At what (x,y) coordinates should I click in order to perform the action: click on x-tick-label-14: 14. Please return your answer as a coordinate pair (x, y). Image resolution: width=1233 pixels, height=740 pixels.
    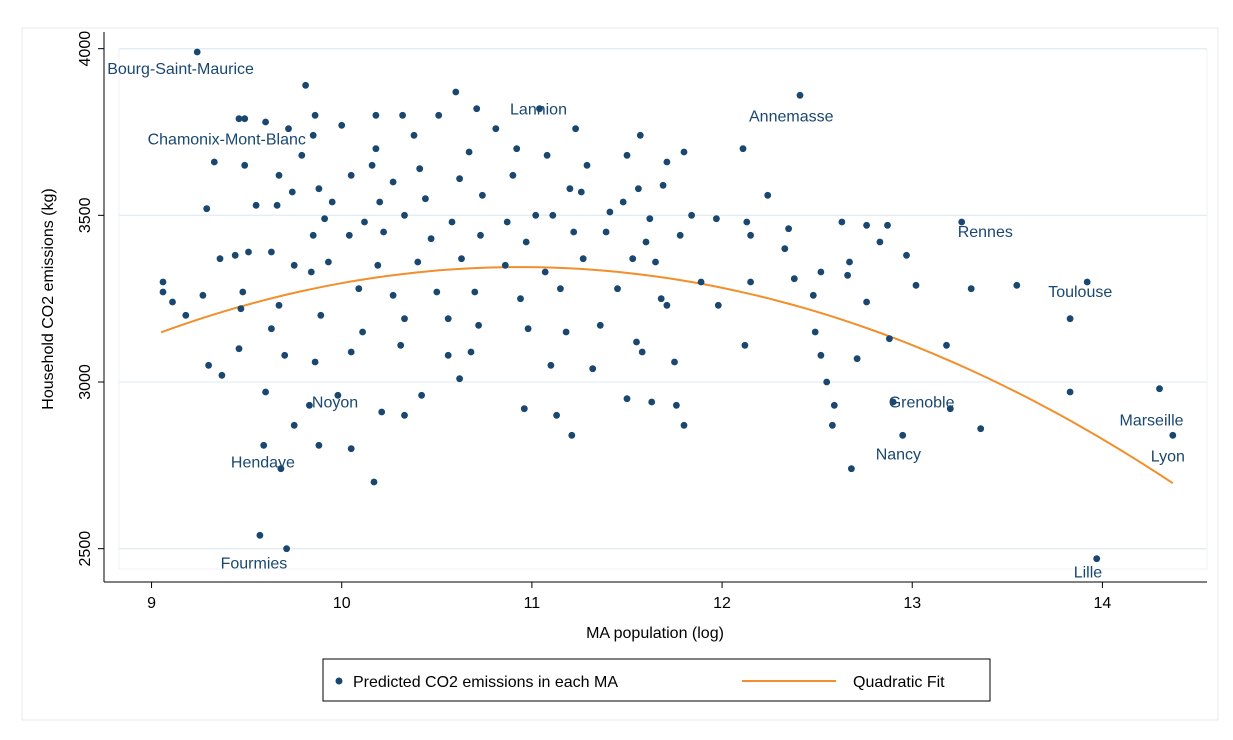
    Looking at the image, I should click on (1103, 603).